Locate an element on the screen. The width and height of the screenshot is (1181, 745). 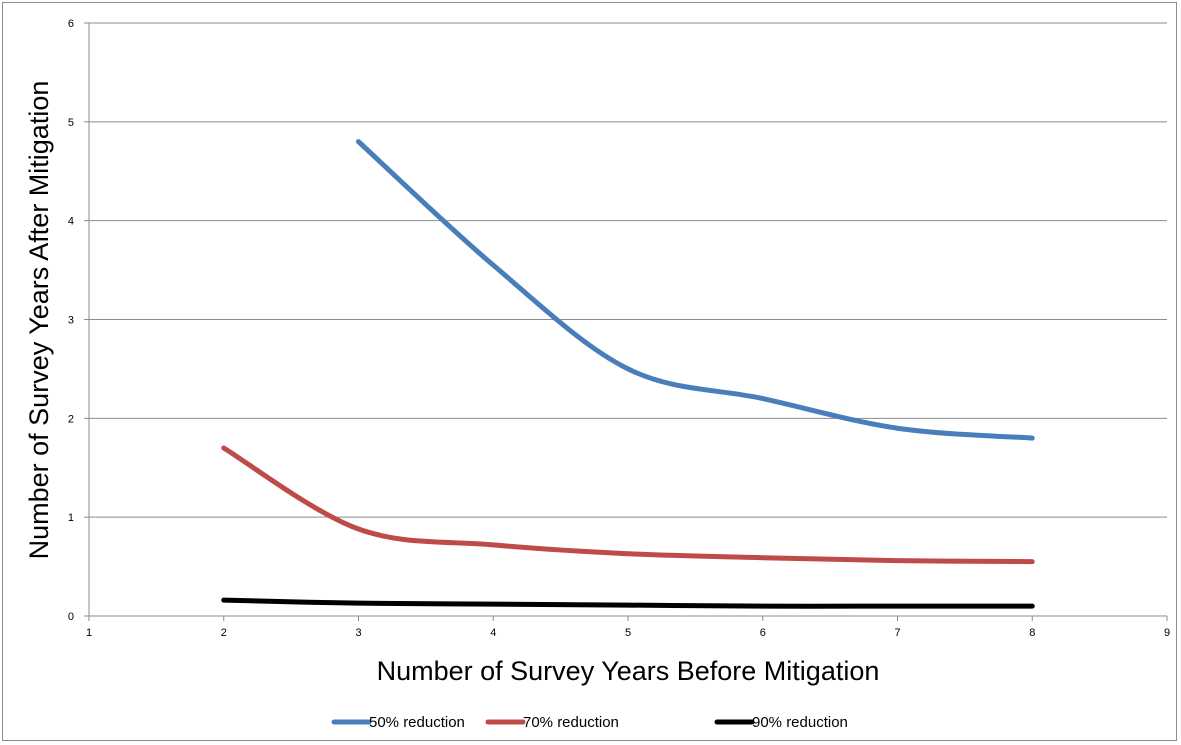
x-tick-label: 8 is located at coordinates (1032, 633).